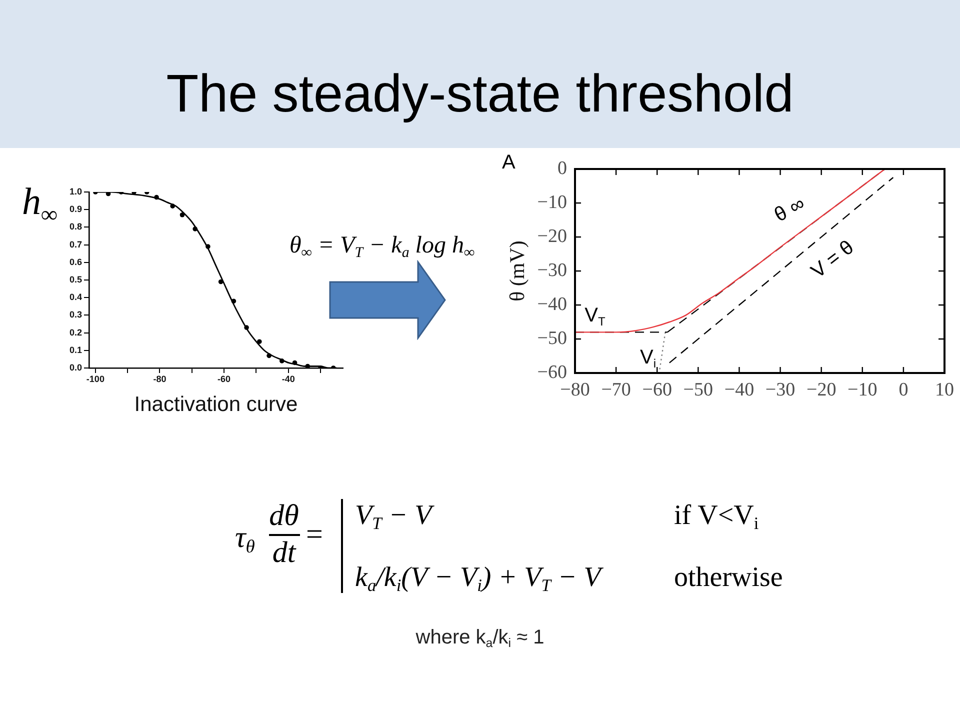  What do you see at coordinates (40, 204) in the screenshot?
I see `y-axis-title: h∞` at bounding box center [40, 204].